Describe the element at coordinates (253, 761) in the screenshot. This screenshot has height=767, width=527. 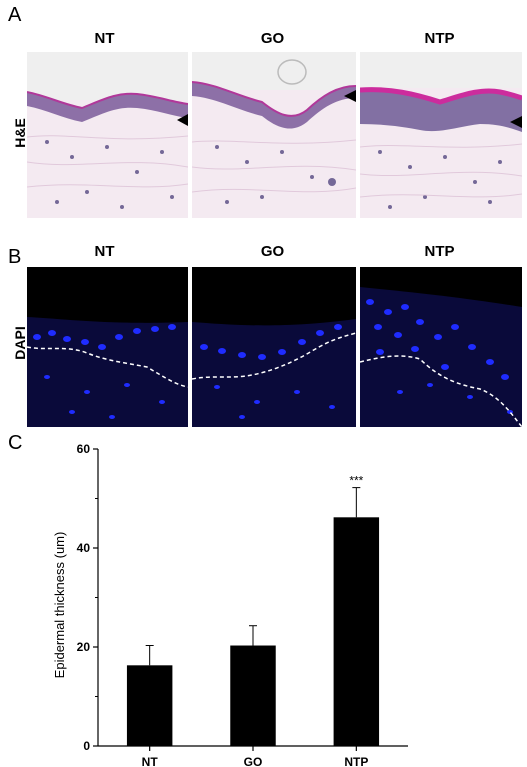
I see `x-tick-label-go: GO` at that location.